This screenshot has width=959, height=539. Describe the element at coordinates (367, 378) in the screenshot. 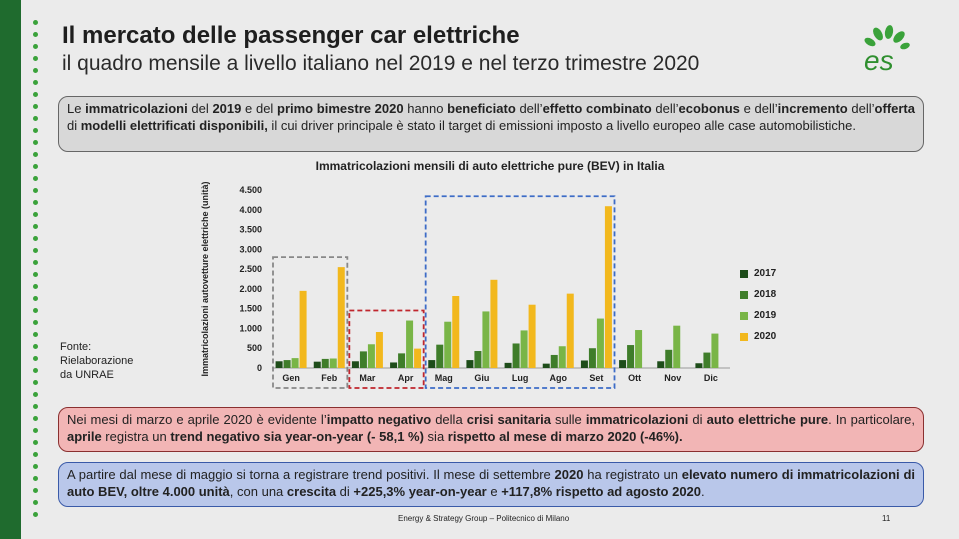

I see `x-tick-label: Mar` at that location.